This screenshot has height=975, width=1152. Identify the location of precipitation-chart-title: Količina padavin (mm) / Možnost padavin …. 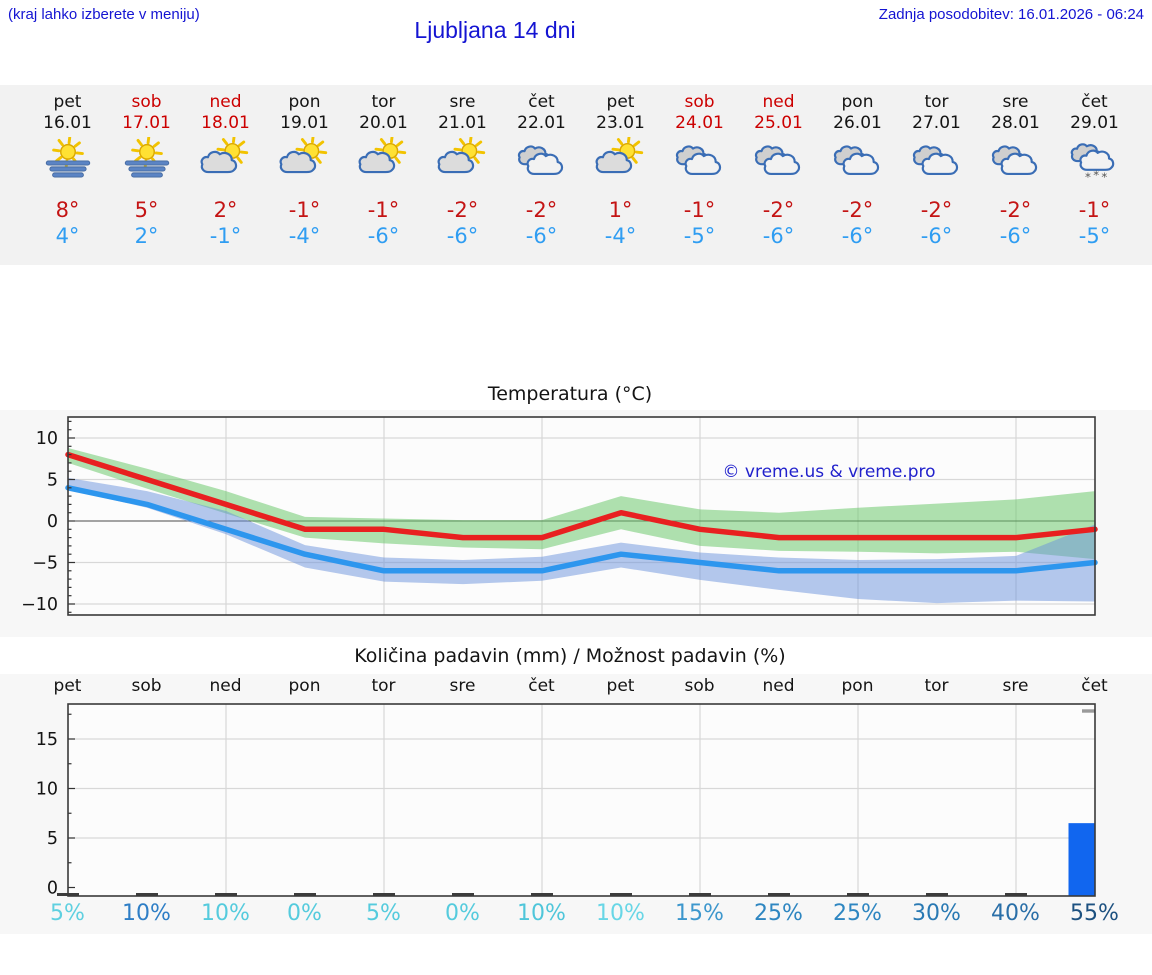
(570, 656).